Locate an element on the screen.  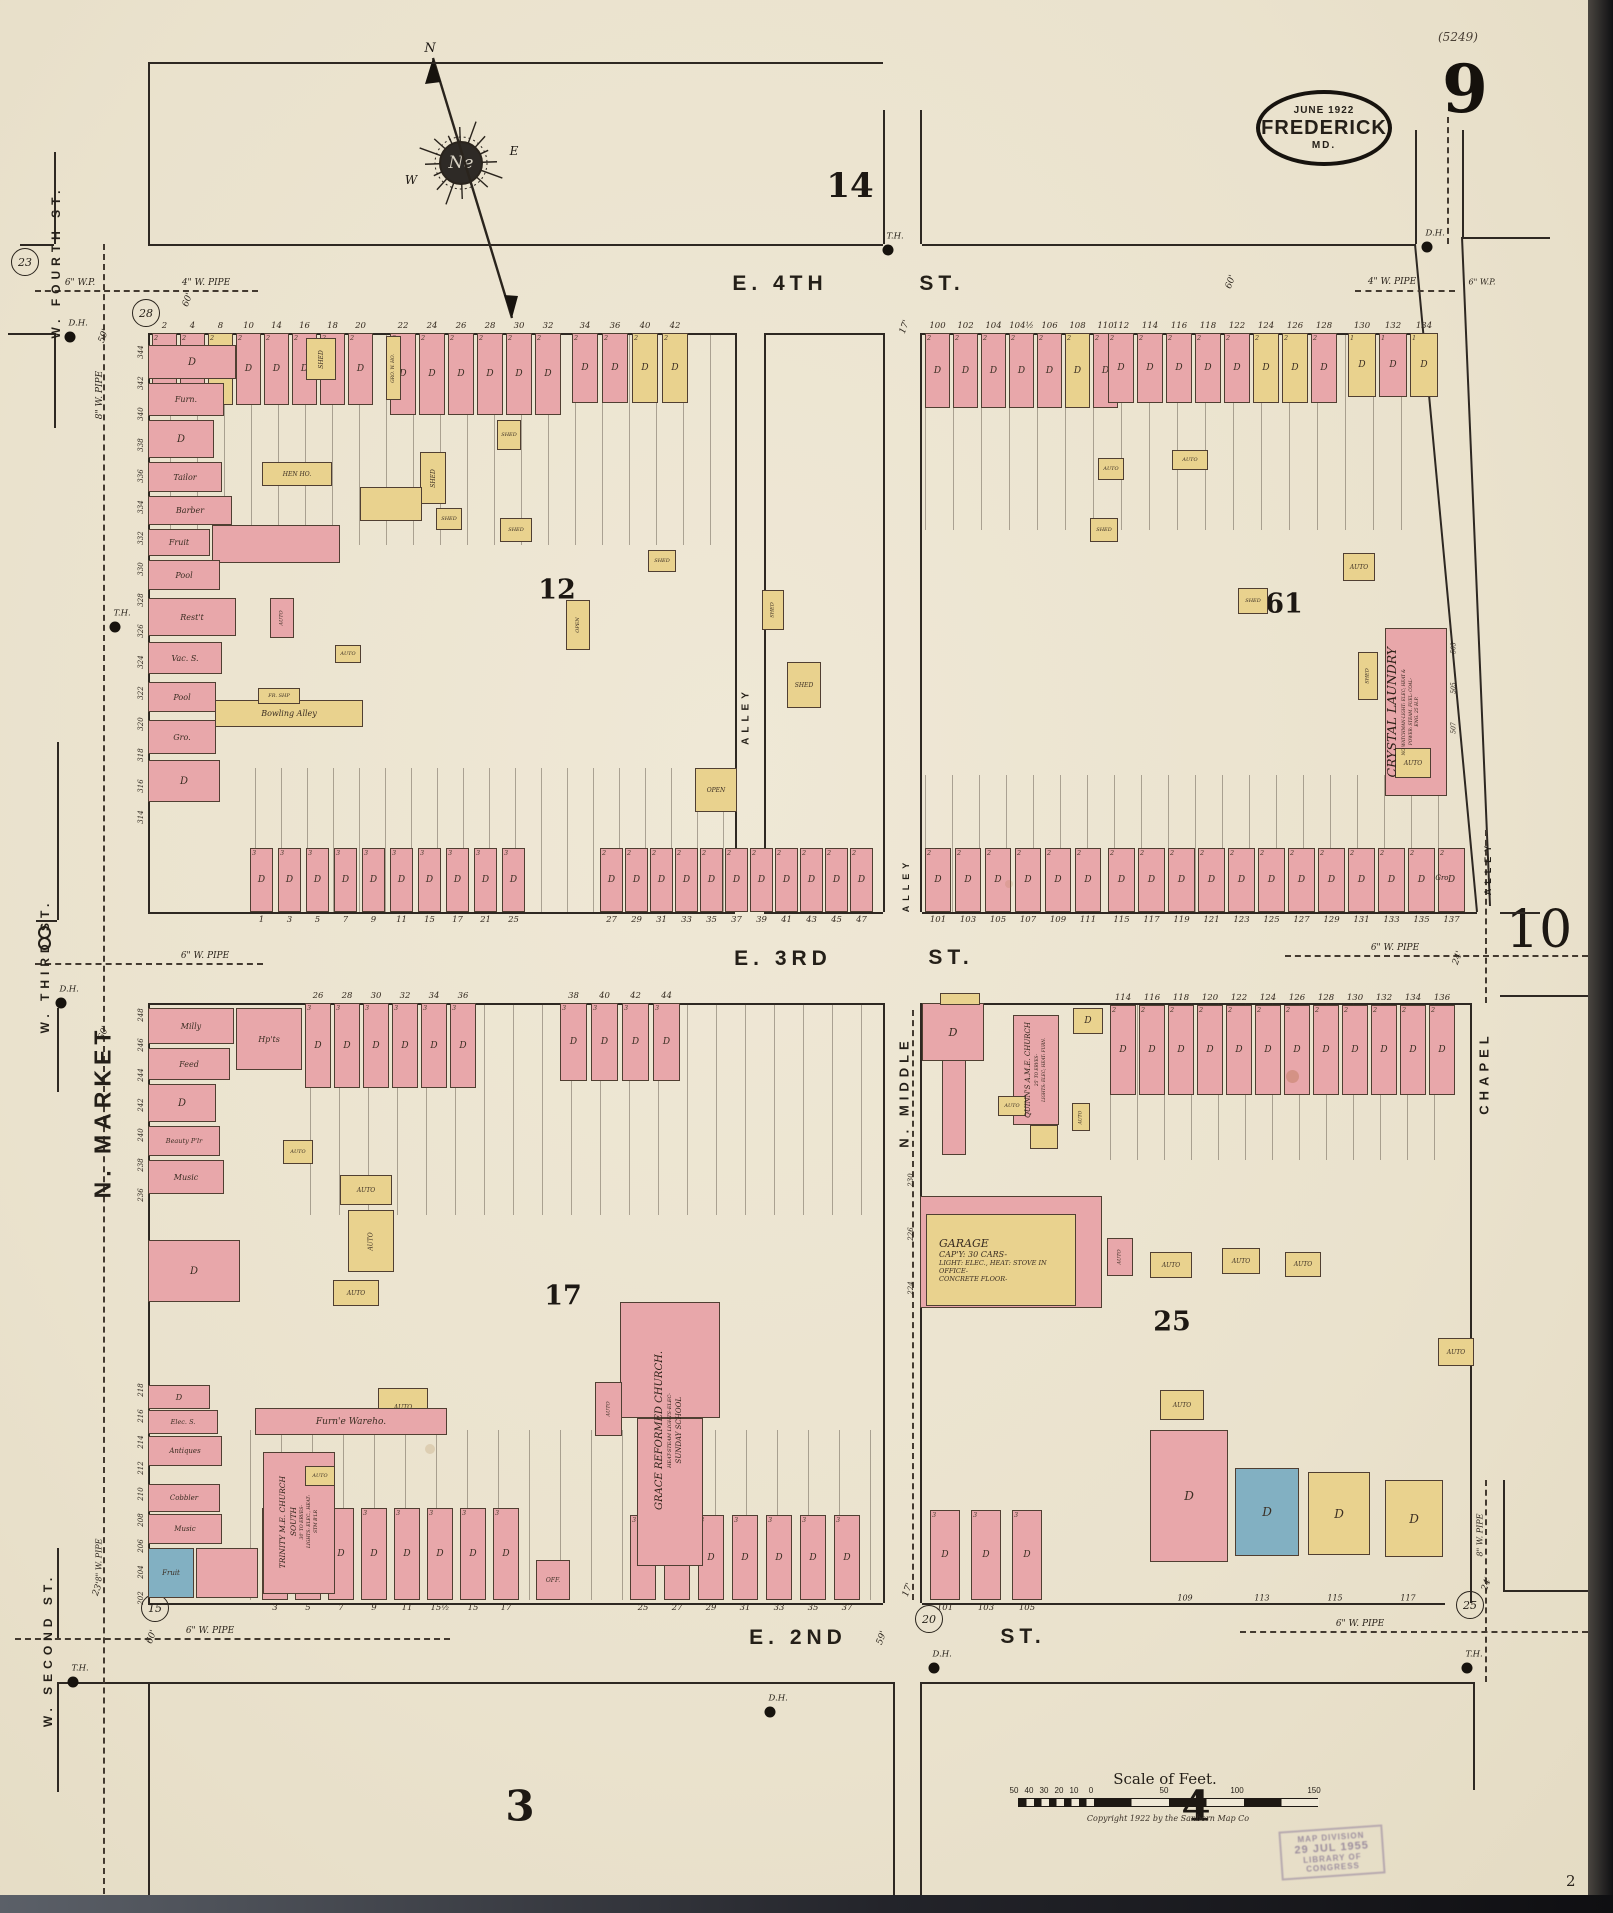
building: AUTO is located at coordinates (1359, 567).